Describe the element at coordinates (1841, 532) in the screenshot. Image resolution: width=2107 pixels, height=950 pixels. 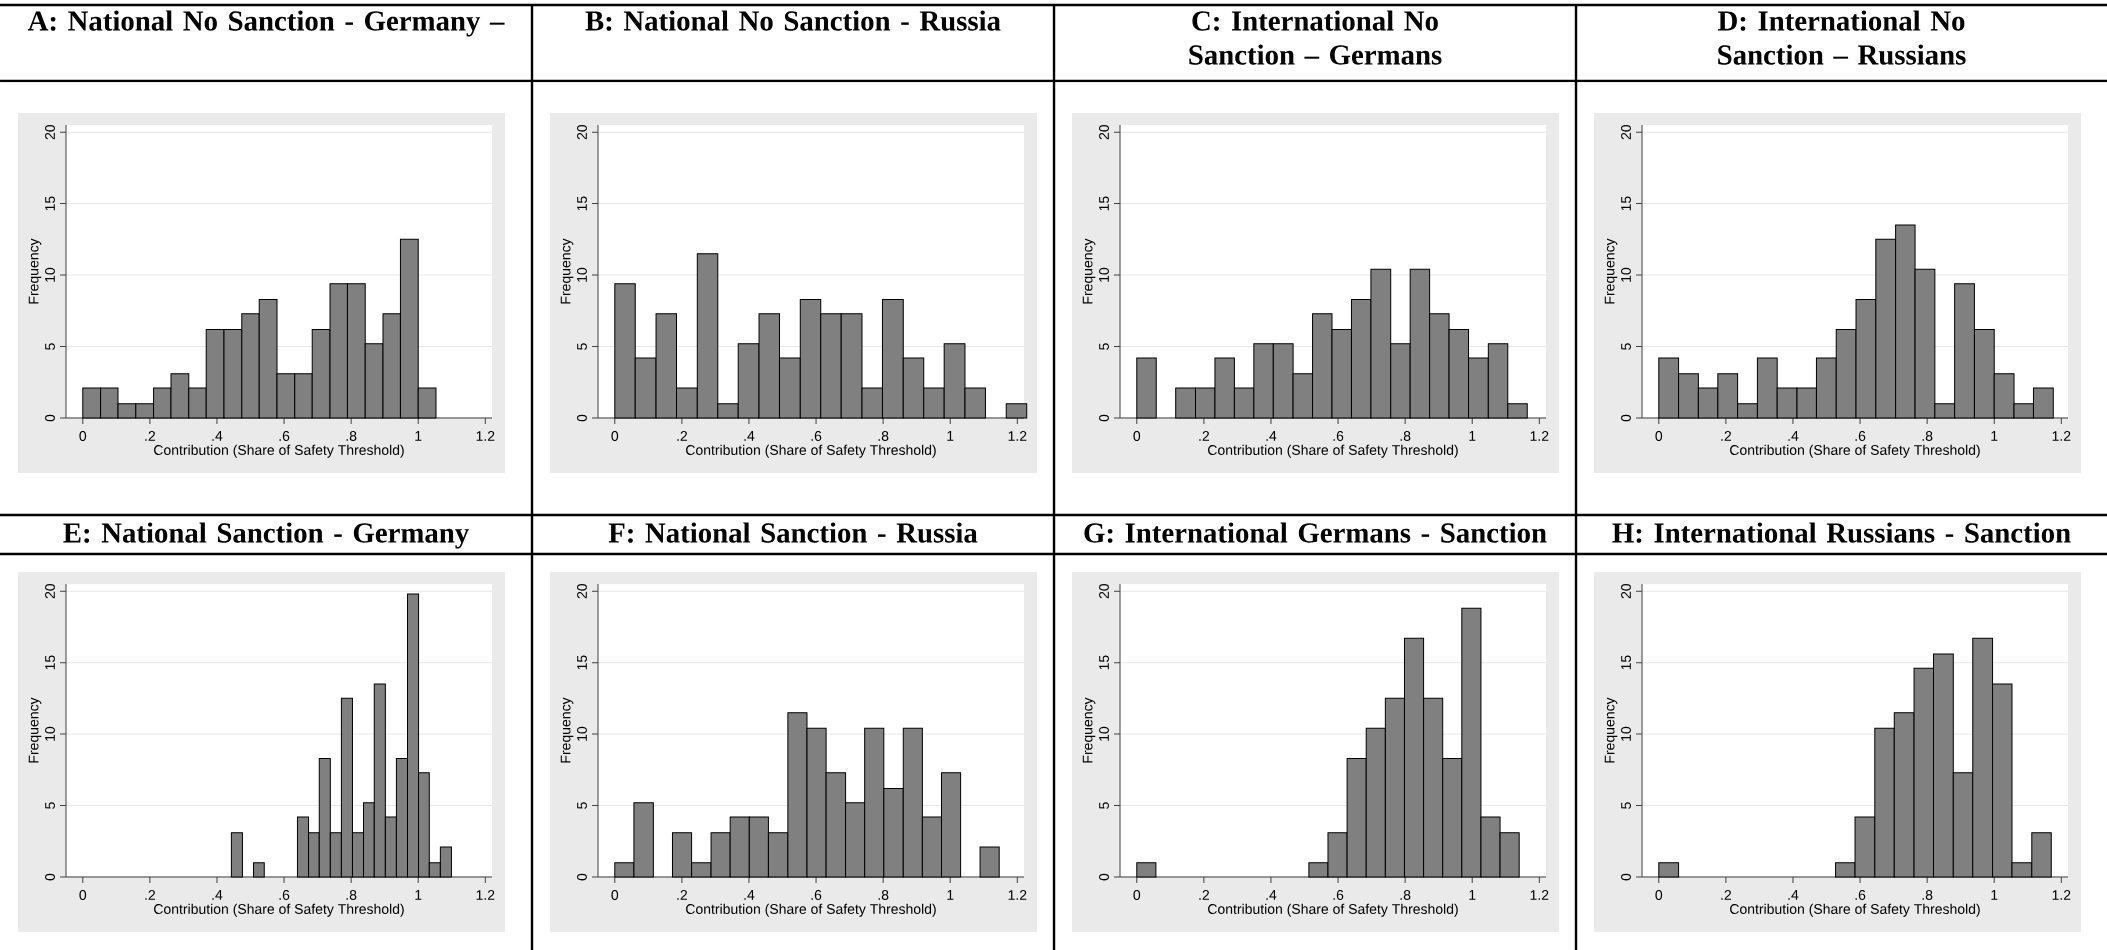
I see `chart-title: H: International Russians - Sanction` at that location.